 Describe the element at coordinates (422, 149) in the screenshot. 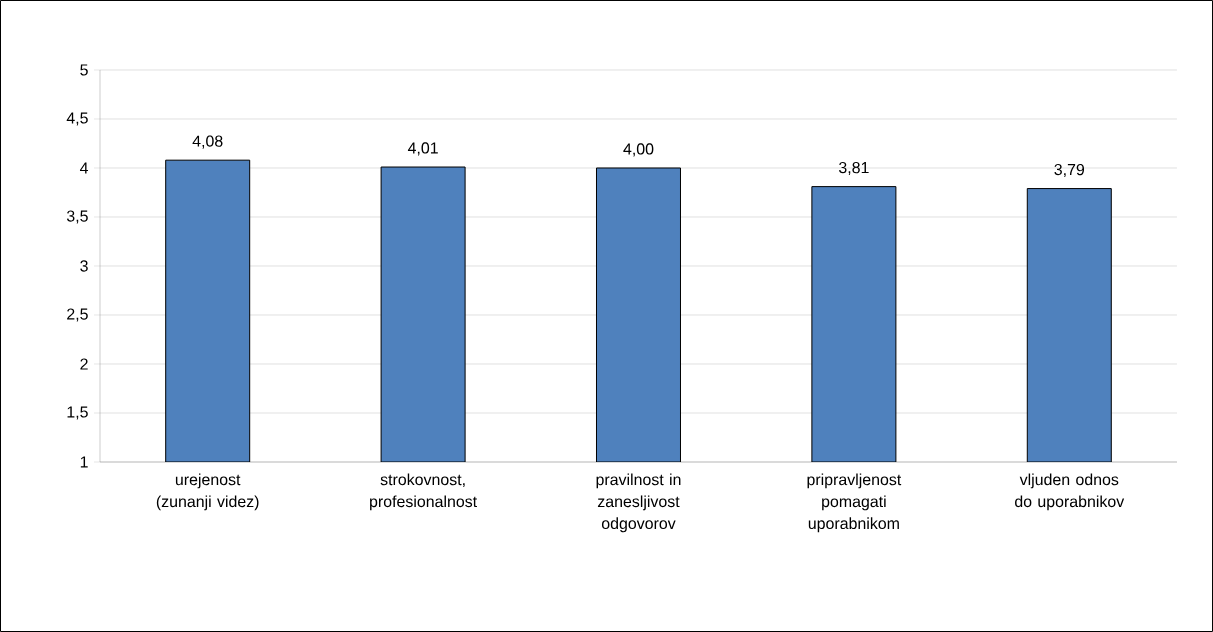

I see `data-label: 4,01` at that location.